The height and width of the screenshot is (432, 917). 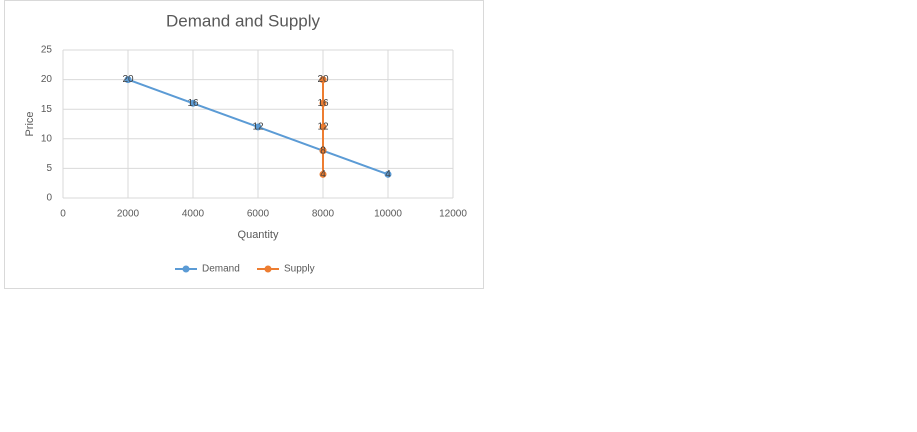 What do you see at coordinates (47, 50) in the screenshot?
I see `y-tick-label: 25` at bounding box center [47, 50].